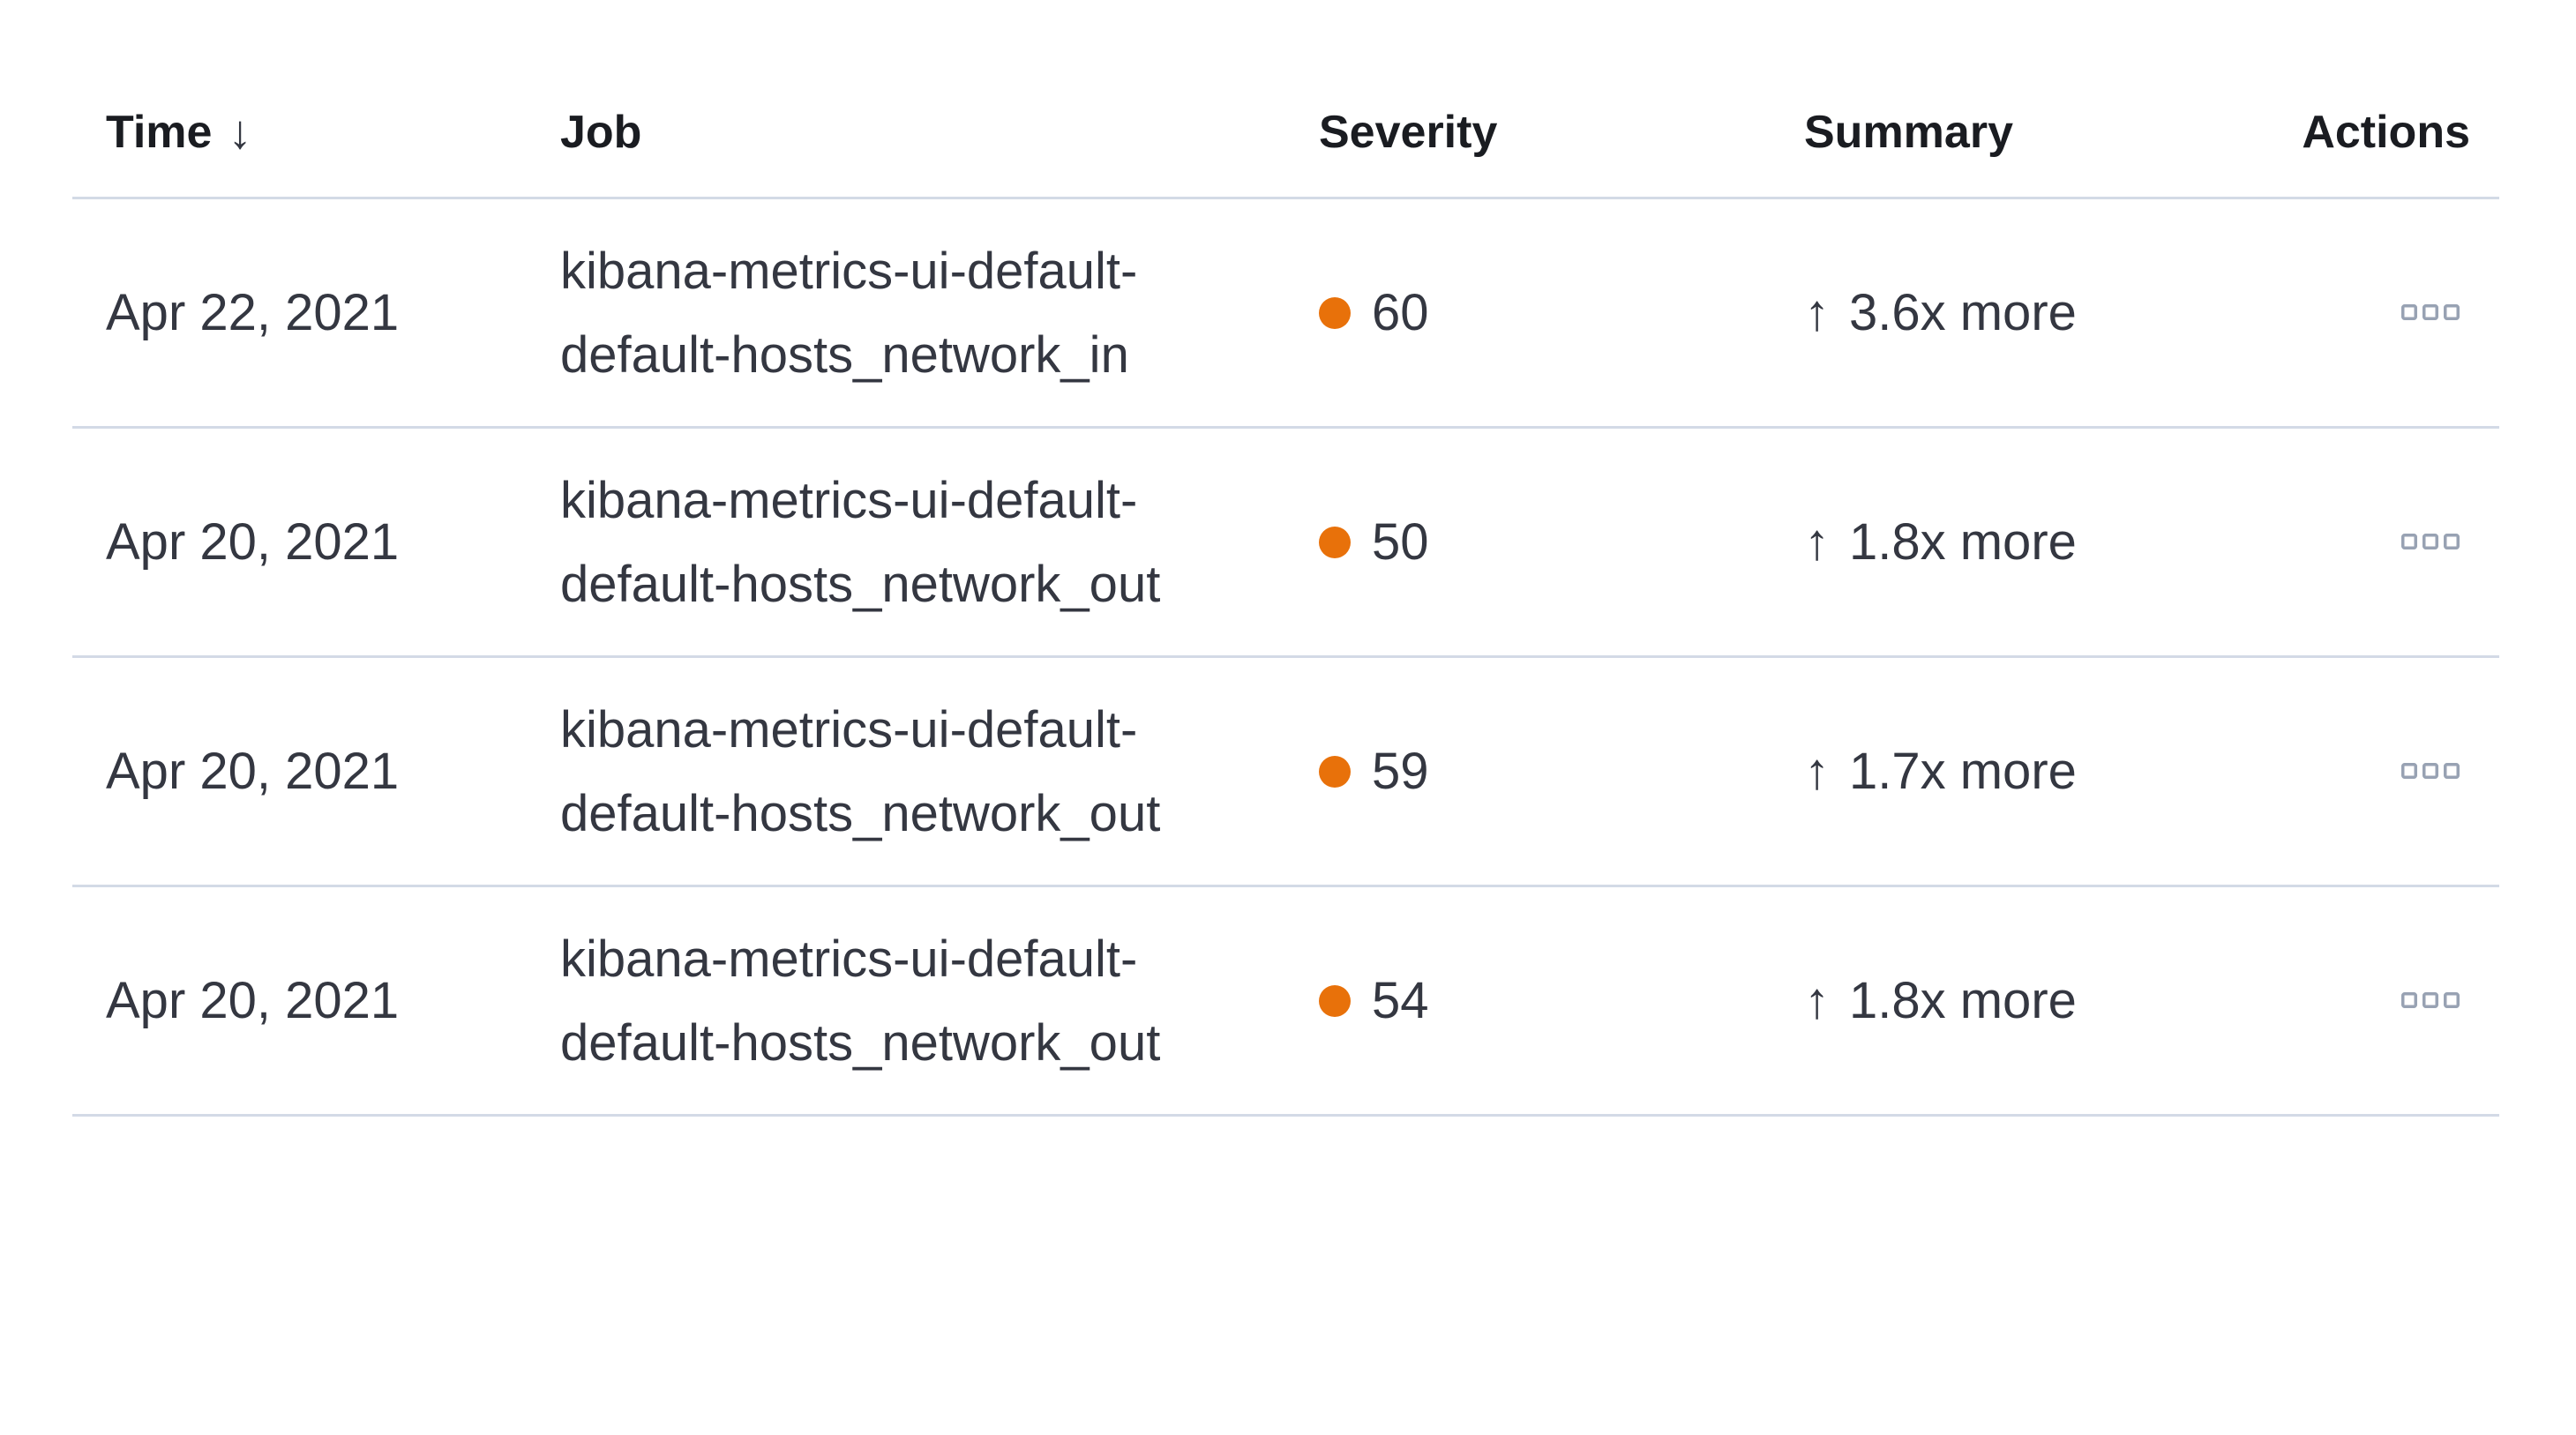  Describe the element at coordinates (1562, 132) in the screenshot. I see `column-header-severity: Severity` at that location.